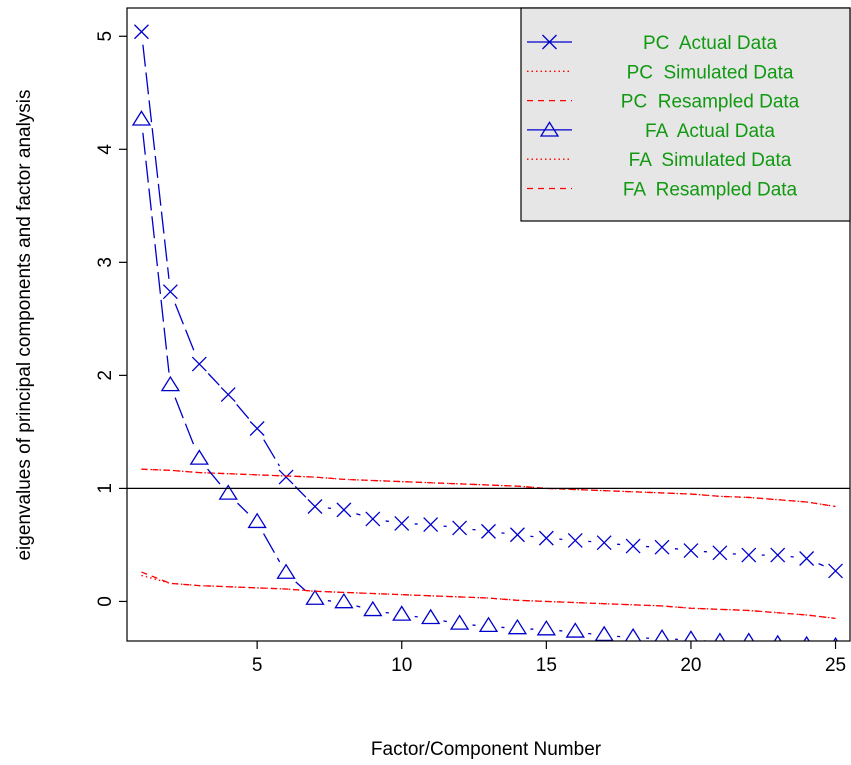  I want to click on legend-box, so click(685, 114).